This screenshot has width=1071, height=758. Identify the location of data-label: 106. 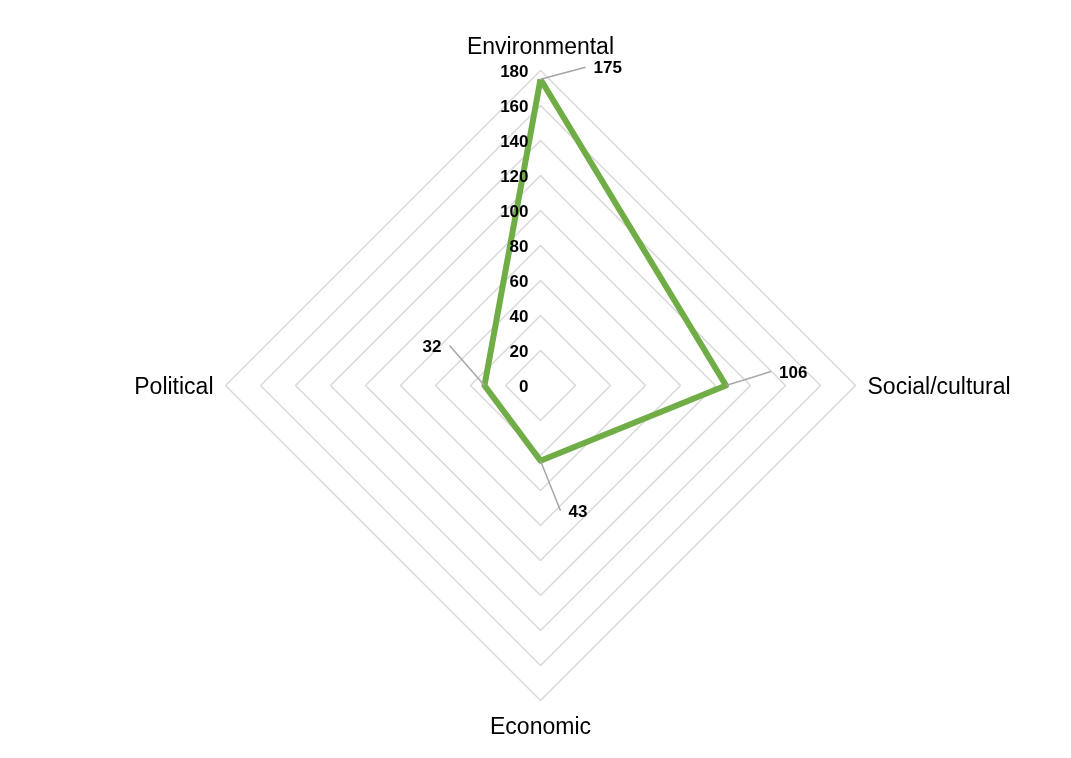
(793, 372).